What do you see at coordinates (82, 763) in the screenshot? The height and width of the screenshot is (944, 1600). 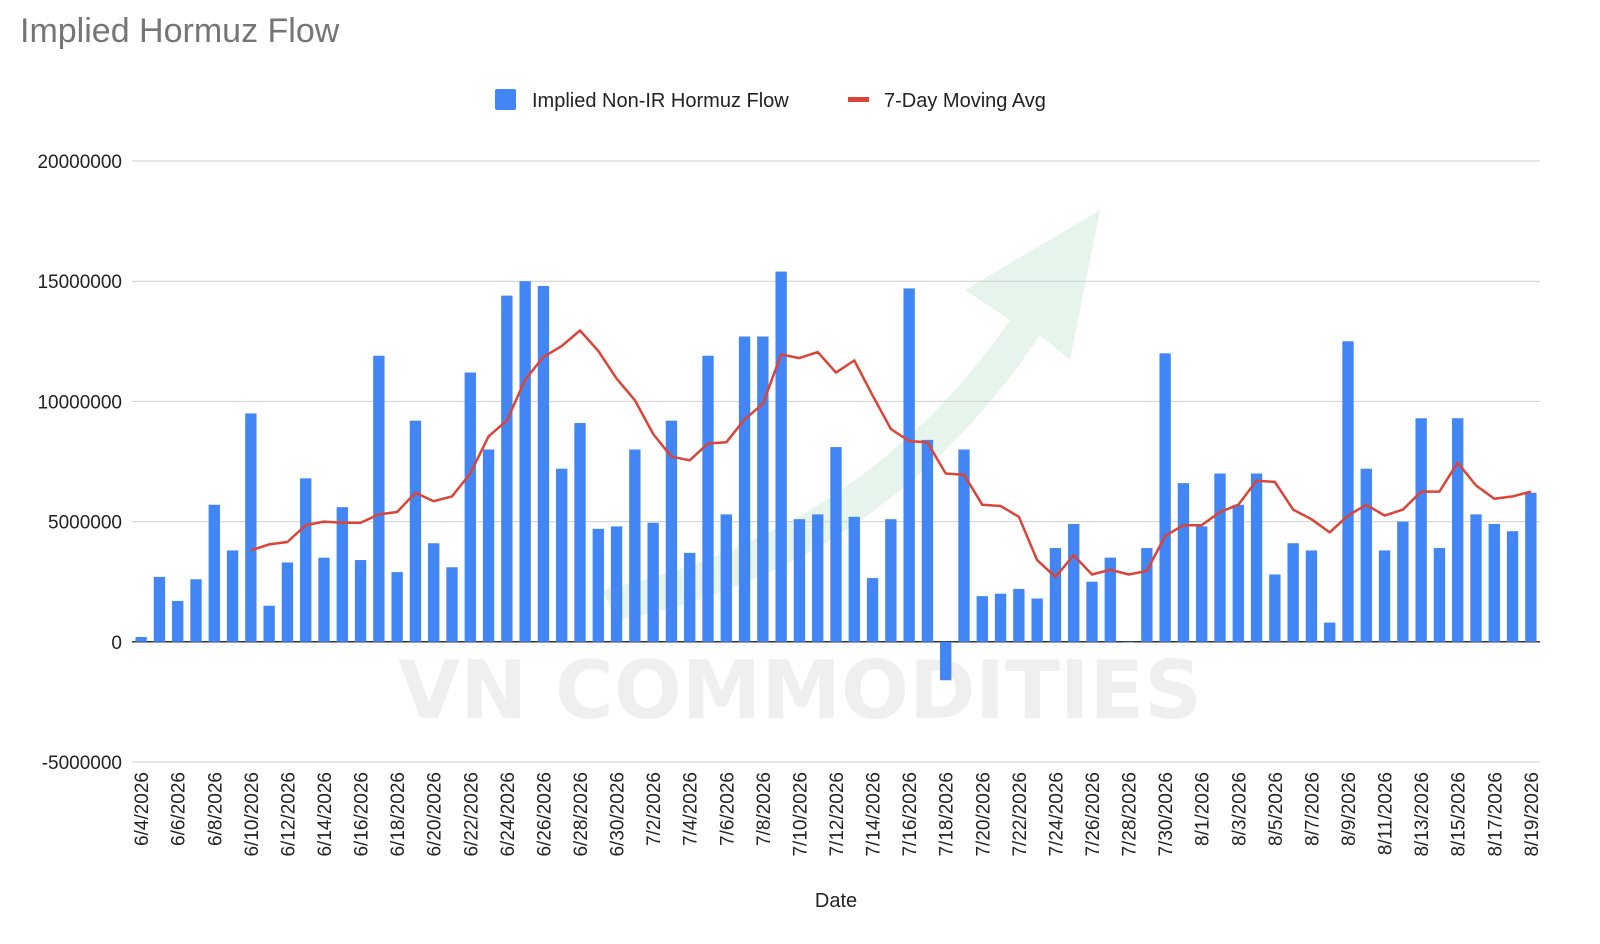 I see `y-tick-label: -5000000` at bounding box center [82, 763].